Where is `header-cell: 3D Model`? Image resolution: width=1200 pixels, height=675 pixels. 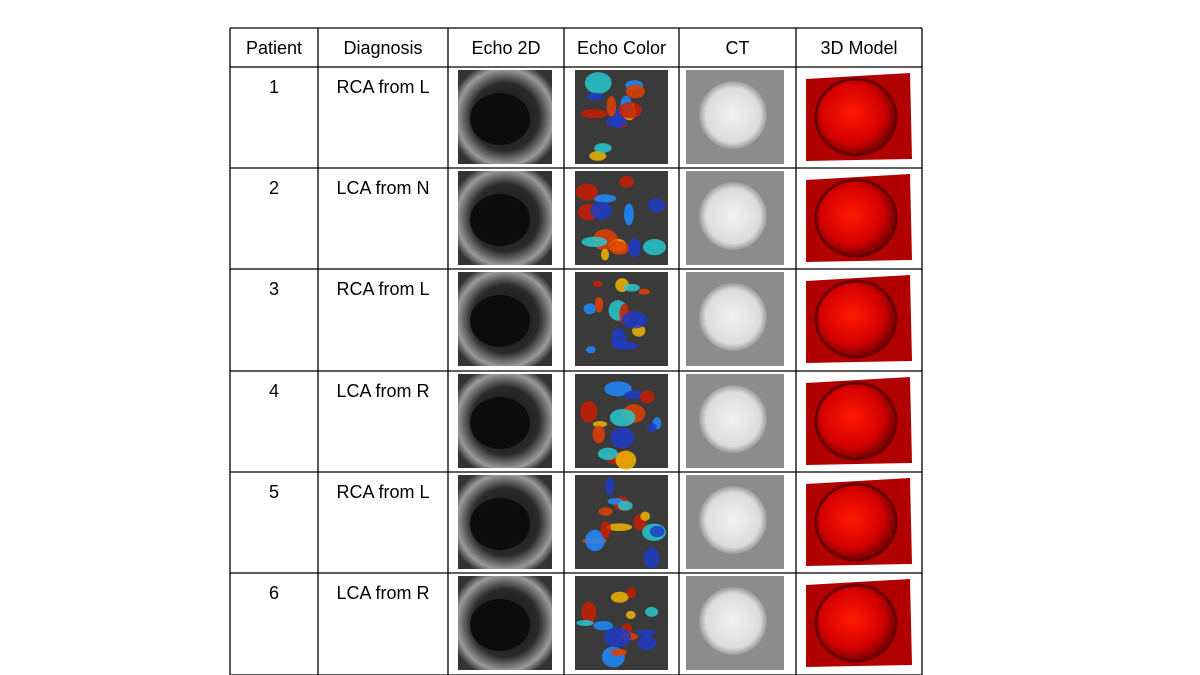
header-cell: 3D Model is located at coordinates (858, 48).